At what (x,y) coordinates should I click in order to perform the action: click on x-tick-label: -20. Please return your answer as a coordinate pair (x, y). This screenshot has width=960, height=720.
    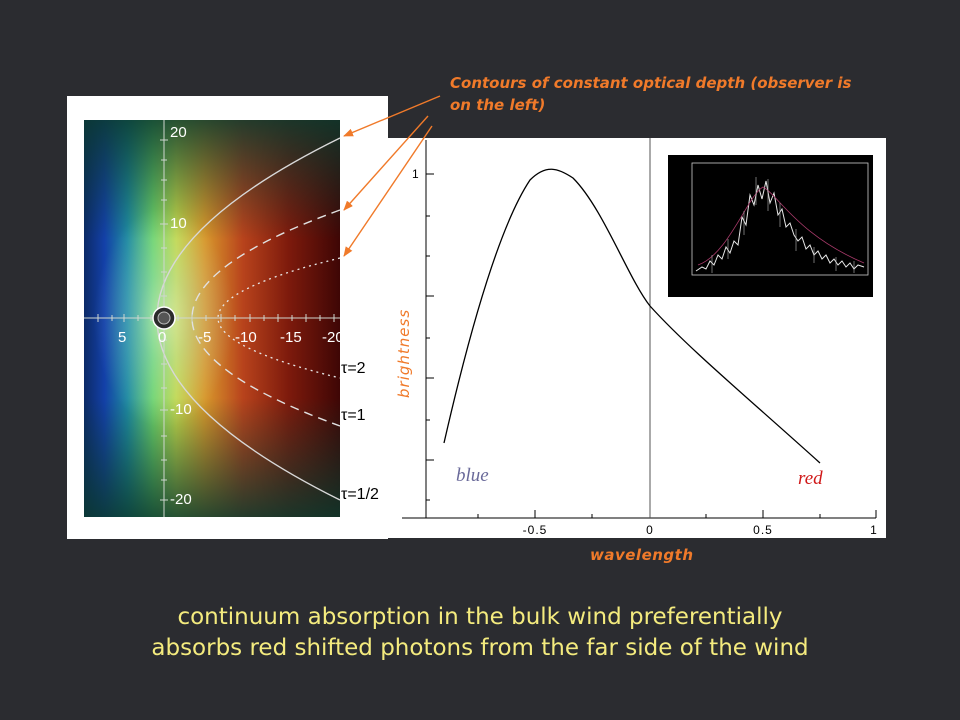
    Looking at the image, I should click on (333, 337).